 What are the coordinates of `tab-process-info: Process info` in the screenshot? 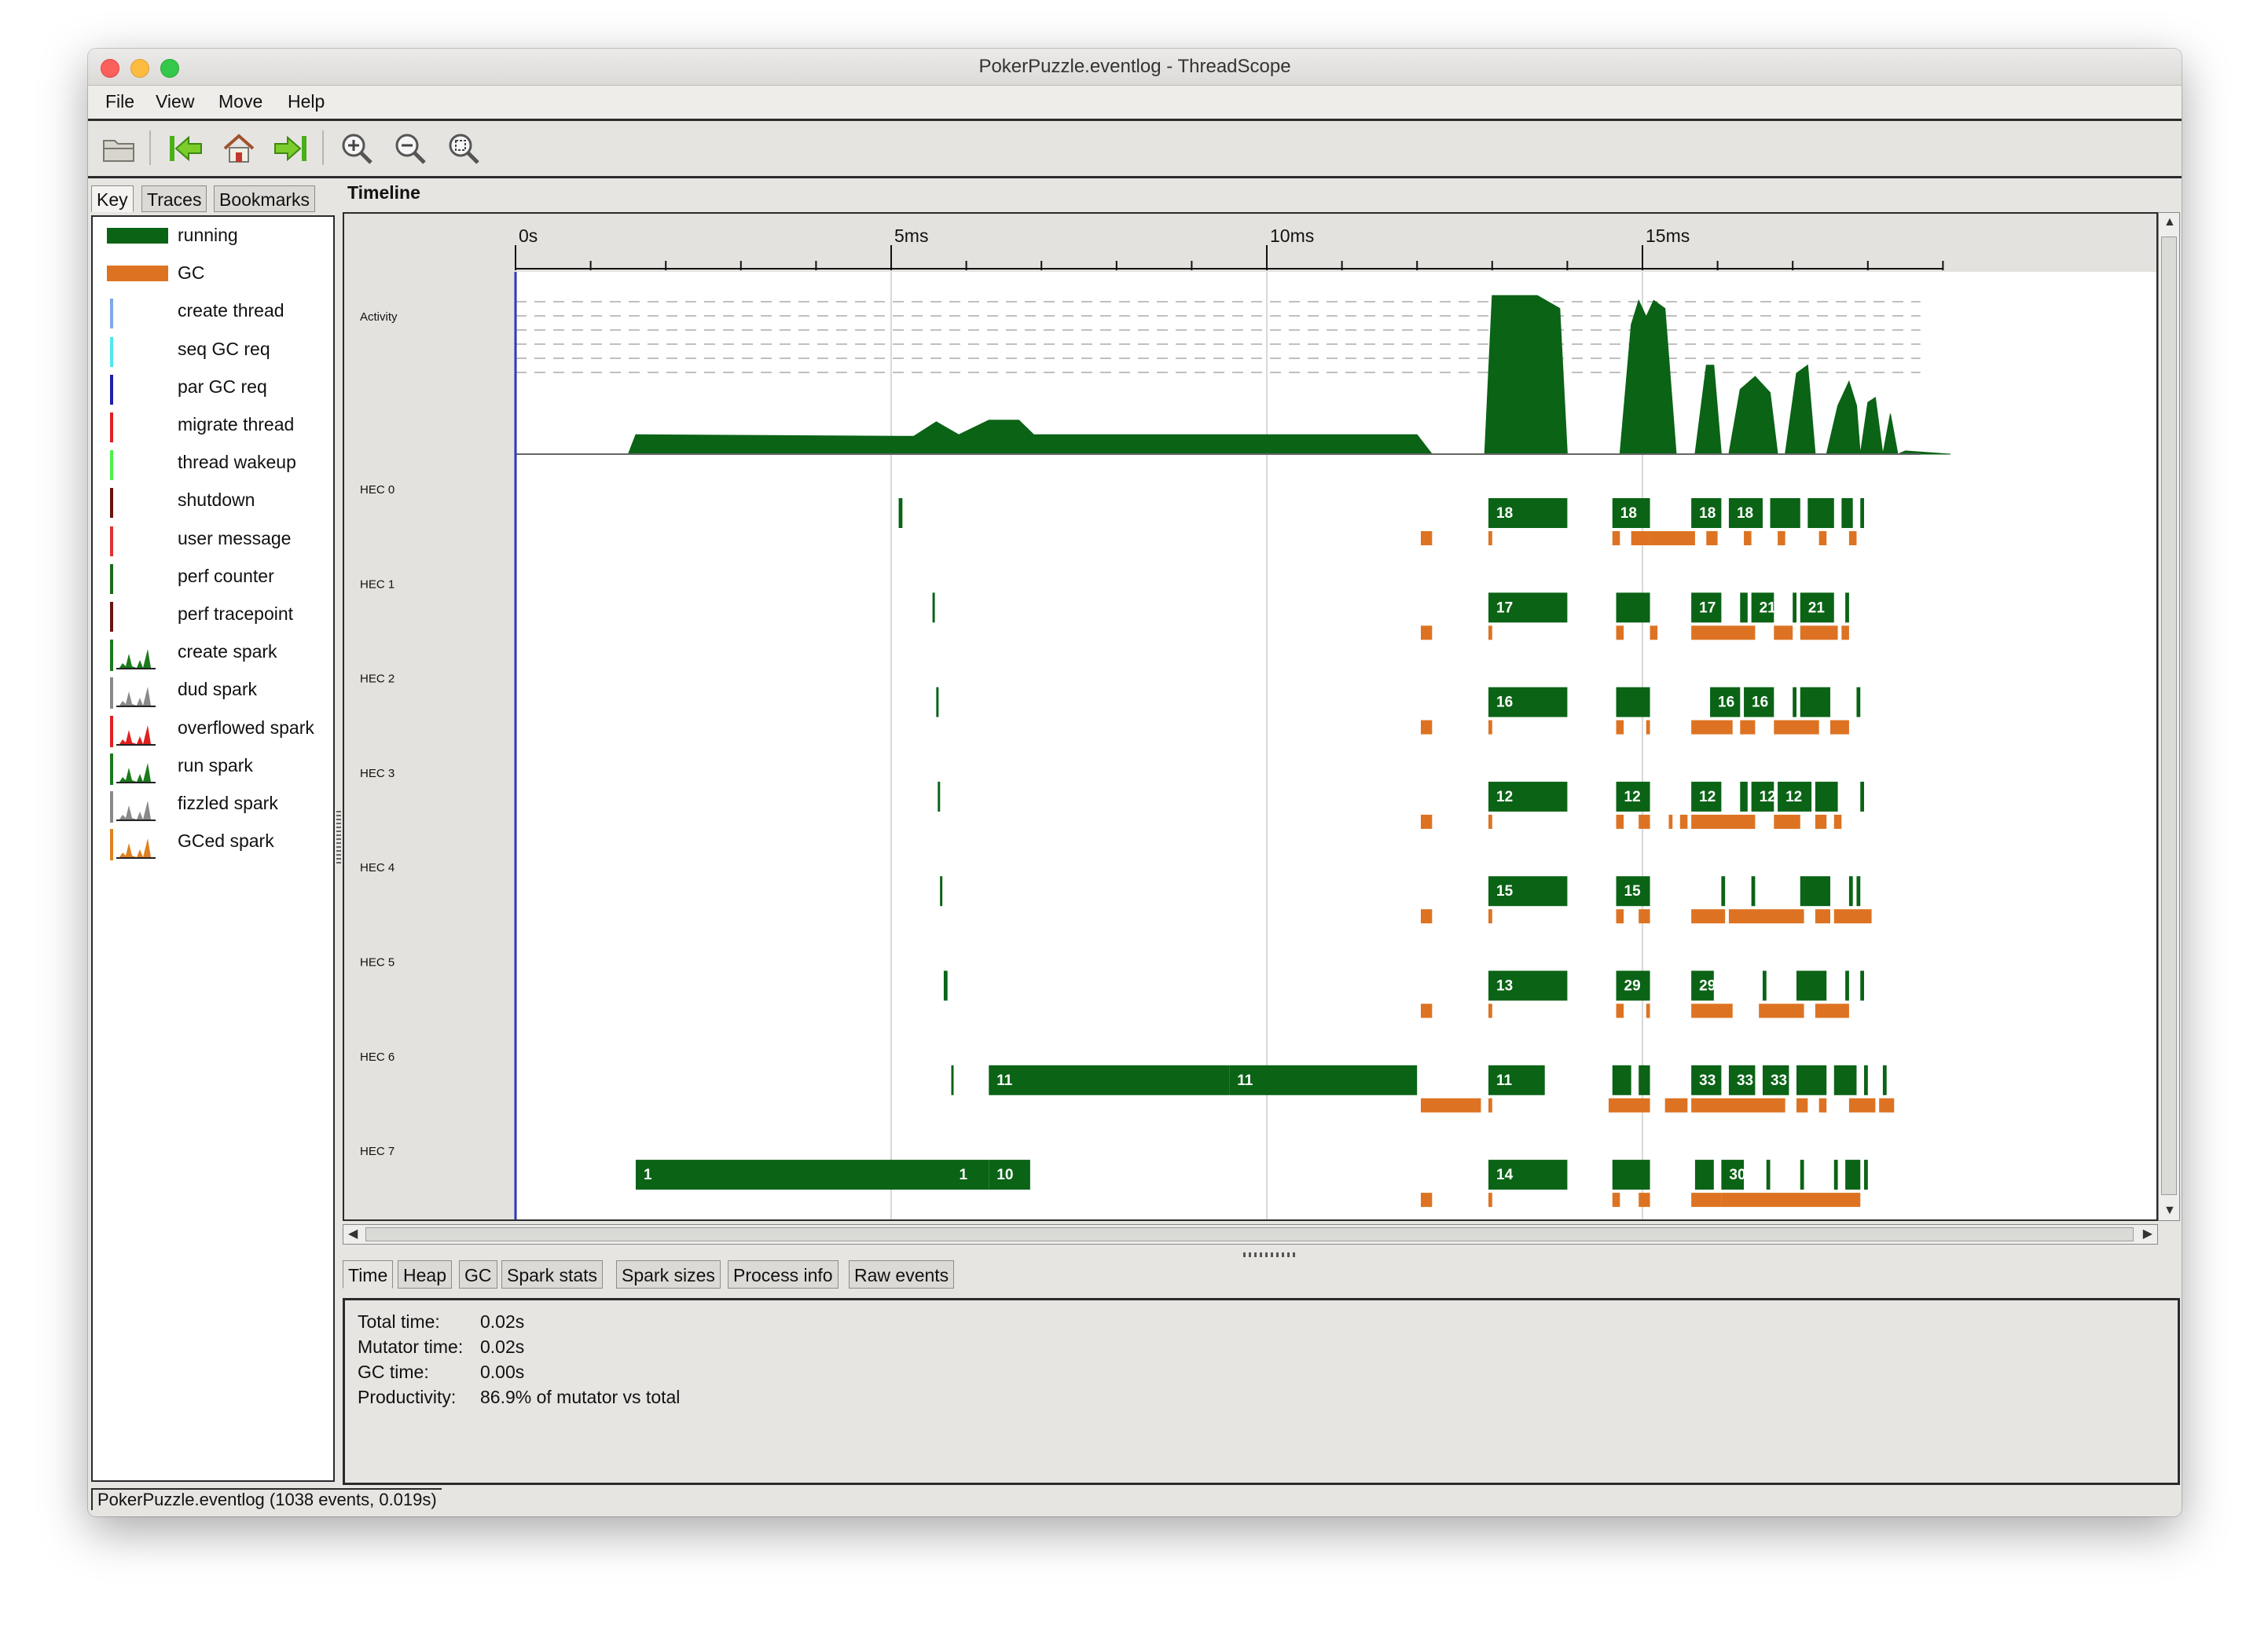 It's located at (784, 1274).